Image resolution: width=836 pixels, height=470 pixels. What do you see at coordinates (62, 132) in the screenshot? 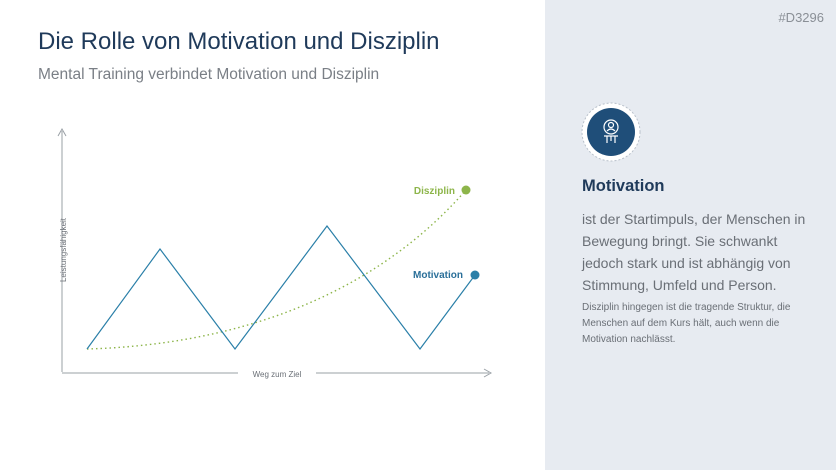
I see `y-arrow` at bounding box center [62, 132].